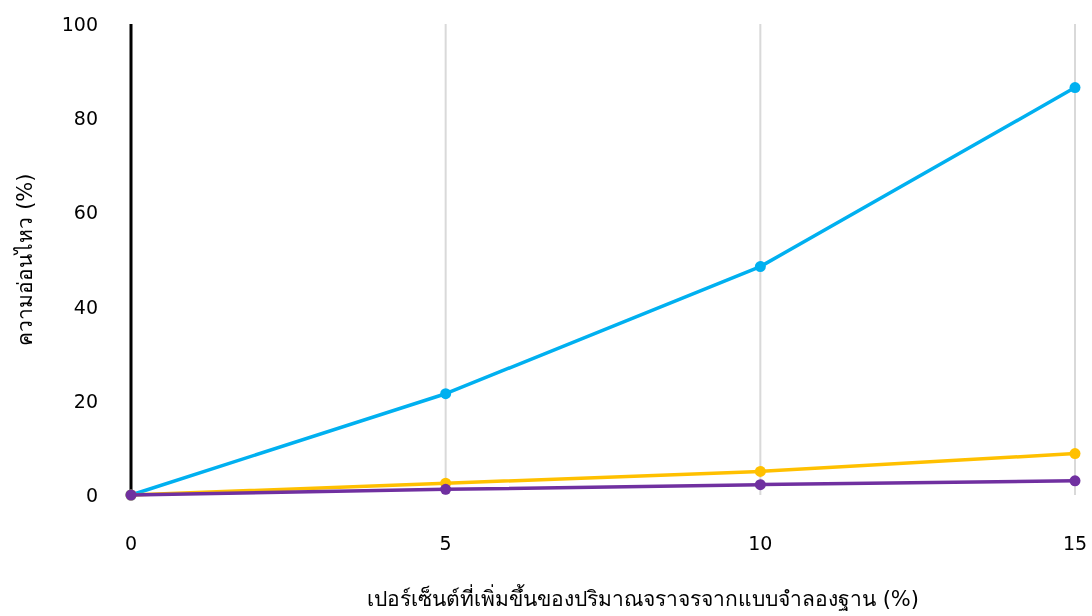  Describe the element at coordinates (1075, 543) in the screenshot. I see `x-tick-label: 15` at that location.